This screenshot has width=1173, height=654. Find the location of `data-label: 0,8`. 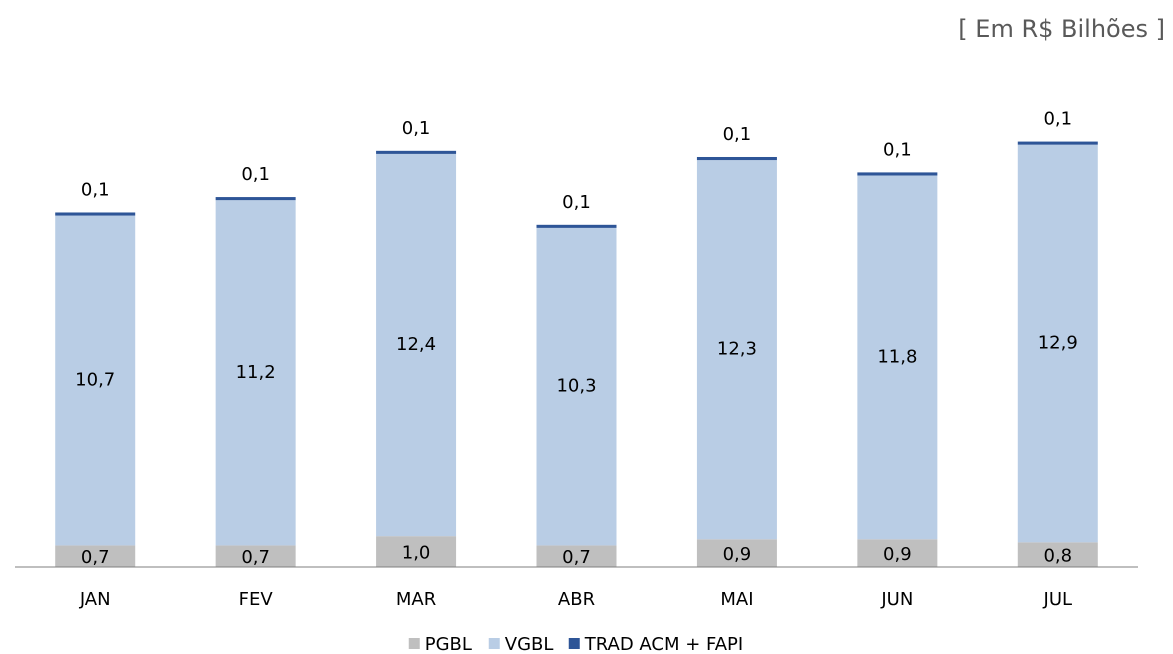

data-label: 0,8 is located at coordinates (1057, 556).